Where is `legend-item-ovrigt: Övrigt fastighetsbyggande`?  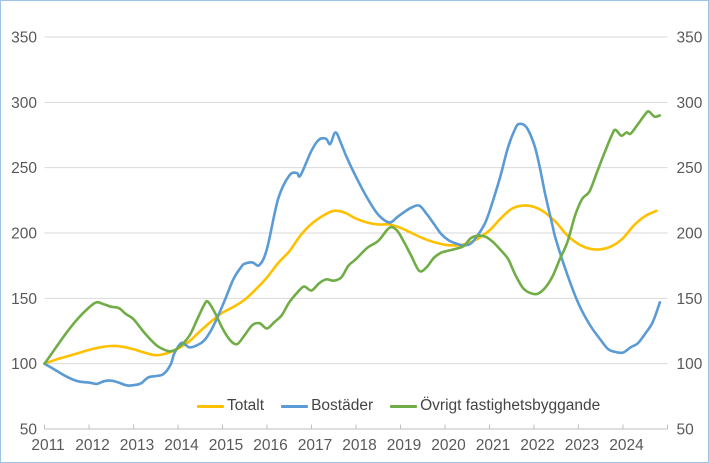
legend-item-ovrigt: Övrigt fastighetsbyggande is located at coordinates (495, 406).